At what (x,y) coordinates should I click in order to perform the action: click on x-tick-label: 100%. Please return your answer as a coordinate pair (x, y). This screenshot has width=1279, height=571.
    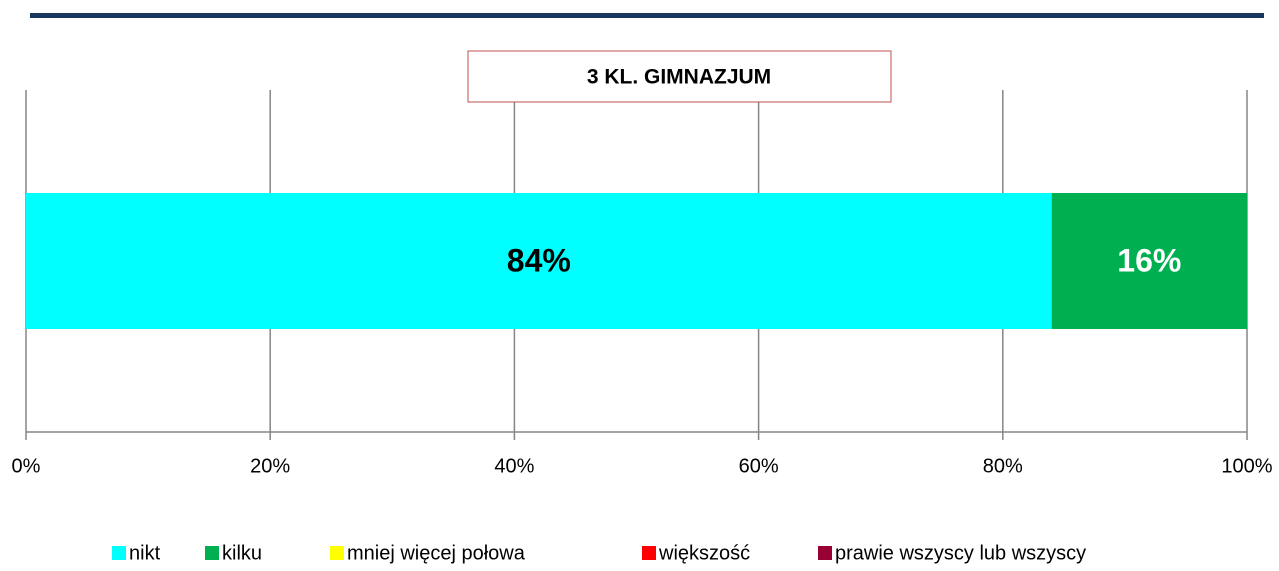
    Looking at the image, I should click on (1246, 466).